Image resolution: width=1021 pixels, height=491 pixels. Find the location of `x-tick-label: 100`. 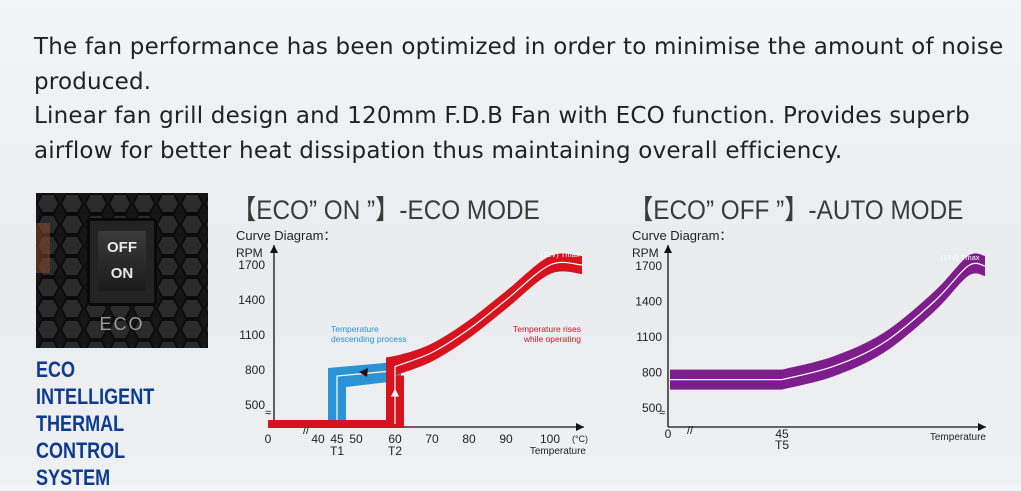

x-tick-label: 100 is located at coordinates (550, 439).